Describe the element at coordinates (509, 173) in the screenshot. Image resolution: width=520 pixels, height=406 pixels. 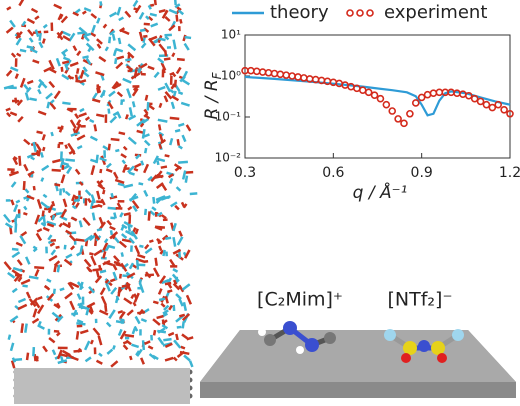
I see `x-tick-label: 1.2` at that location.